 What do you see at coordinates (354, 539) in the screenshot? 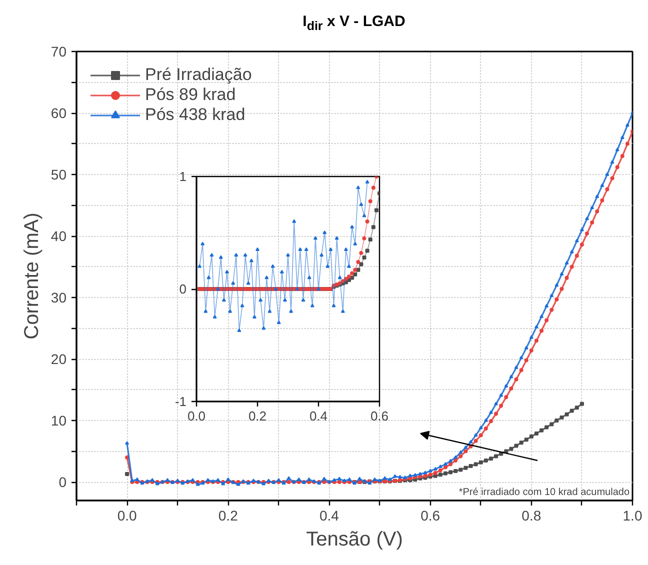
I see `x-axis-title: Tensão (V)` at bounding box center [354, 539].